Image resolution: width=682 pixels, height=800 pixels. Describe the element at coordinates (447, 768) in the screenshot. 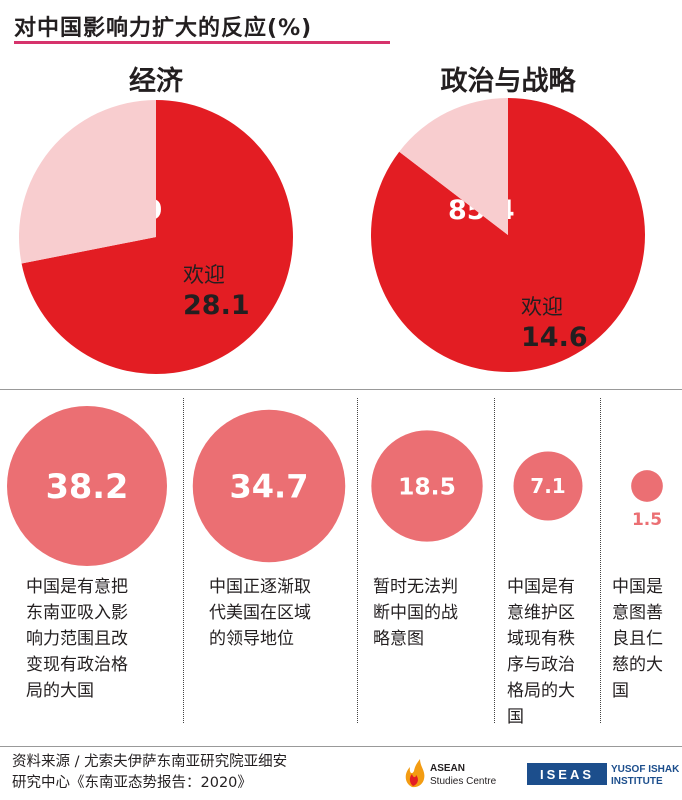

I see `asean-logo-line1: ASEAN` at that location.